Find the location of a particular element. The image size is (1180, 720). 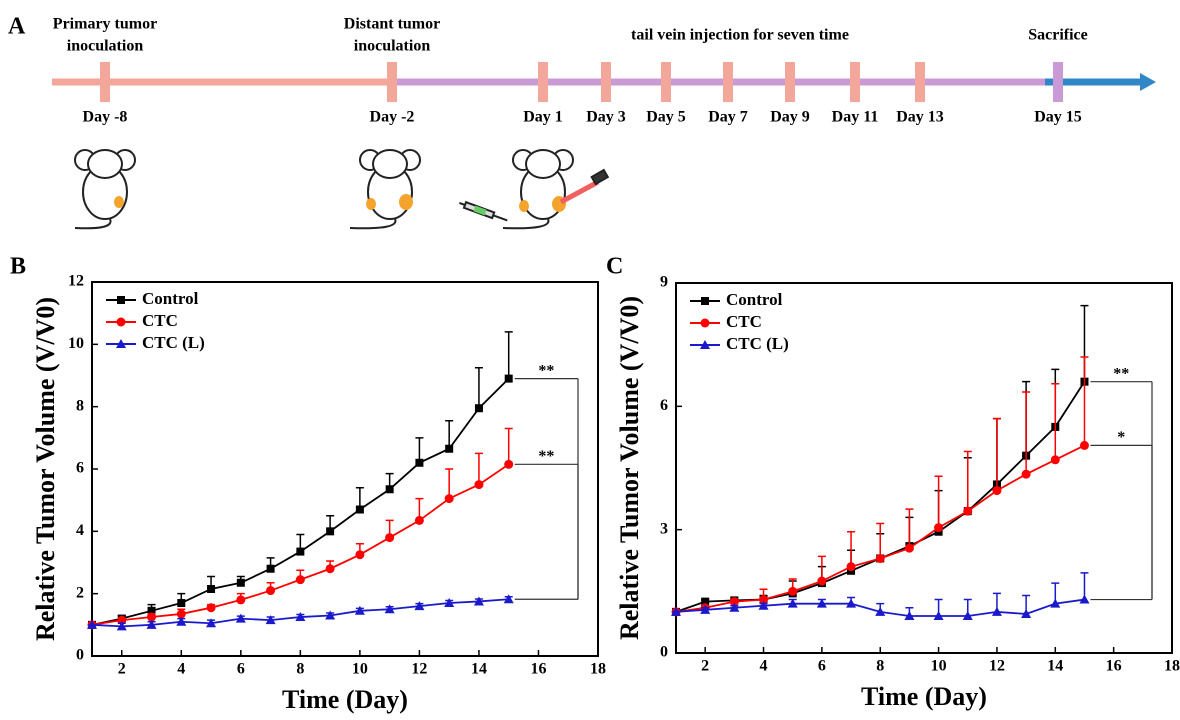

day-label: Day 13 is located at coordinates (920, 117).